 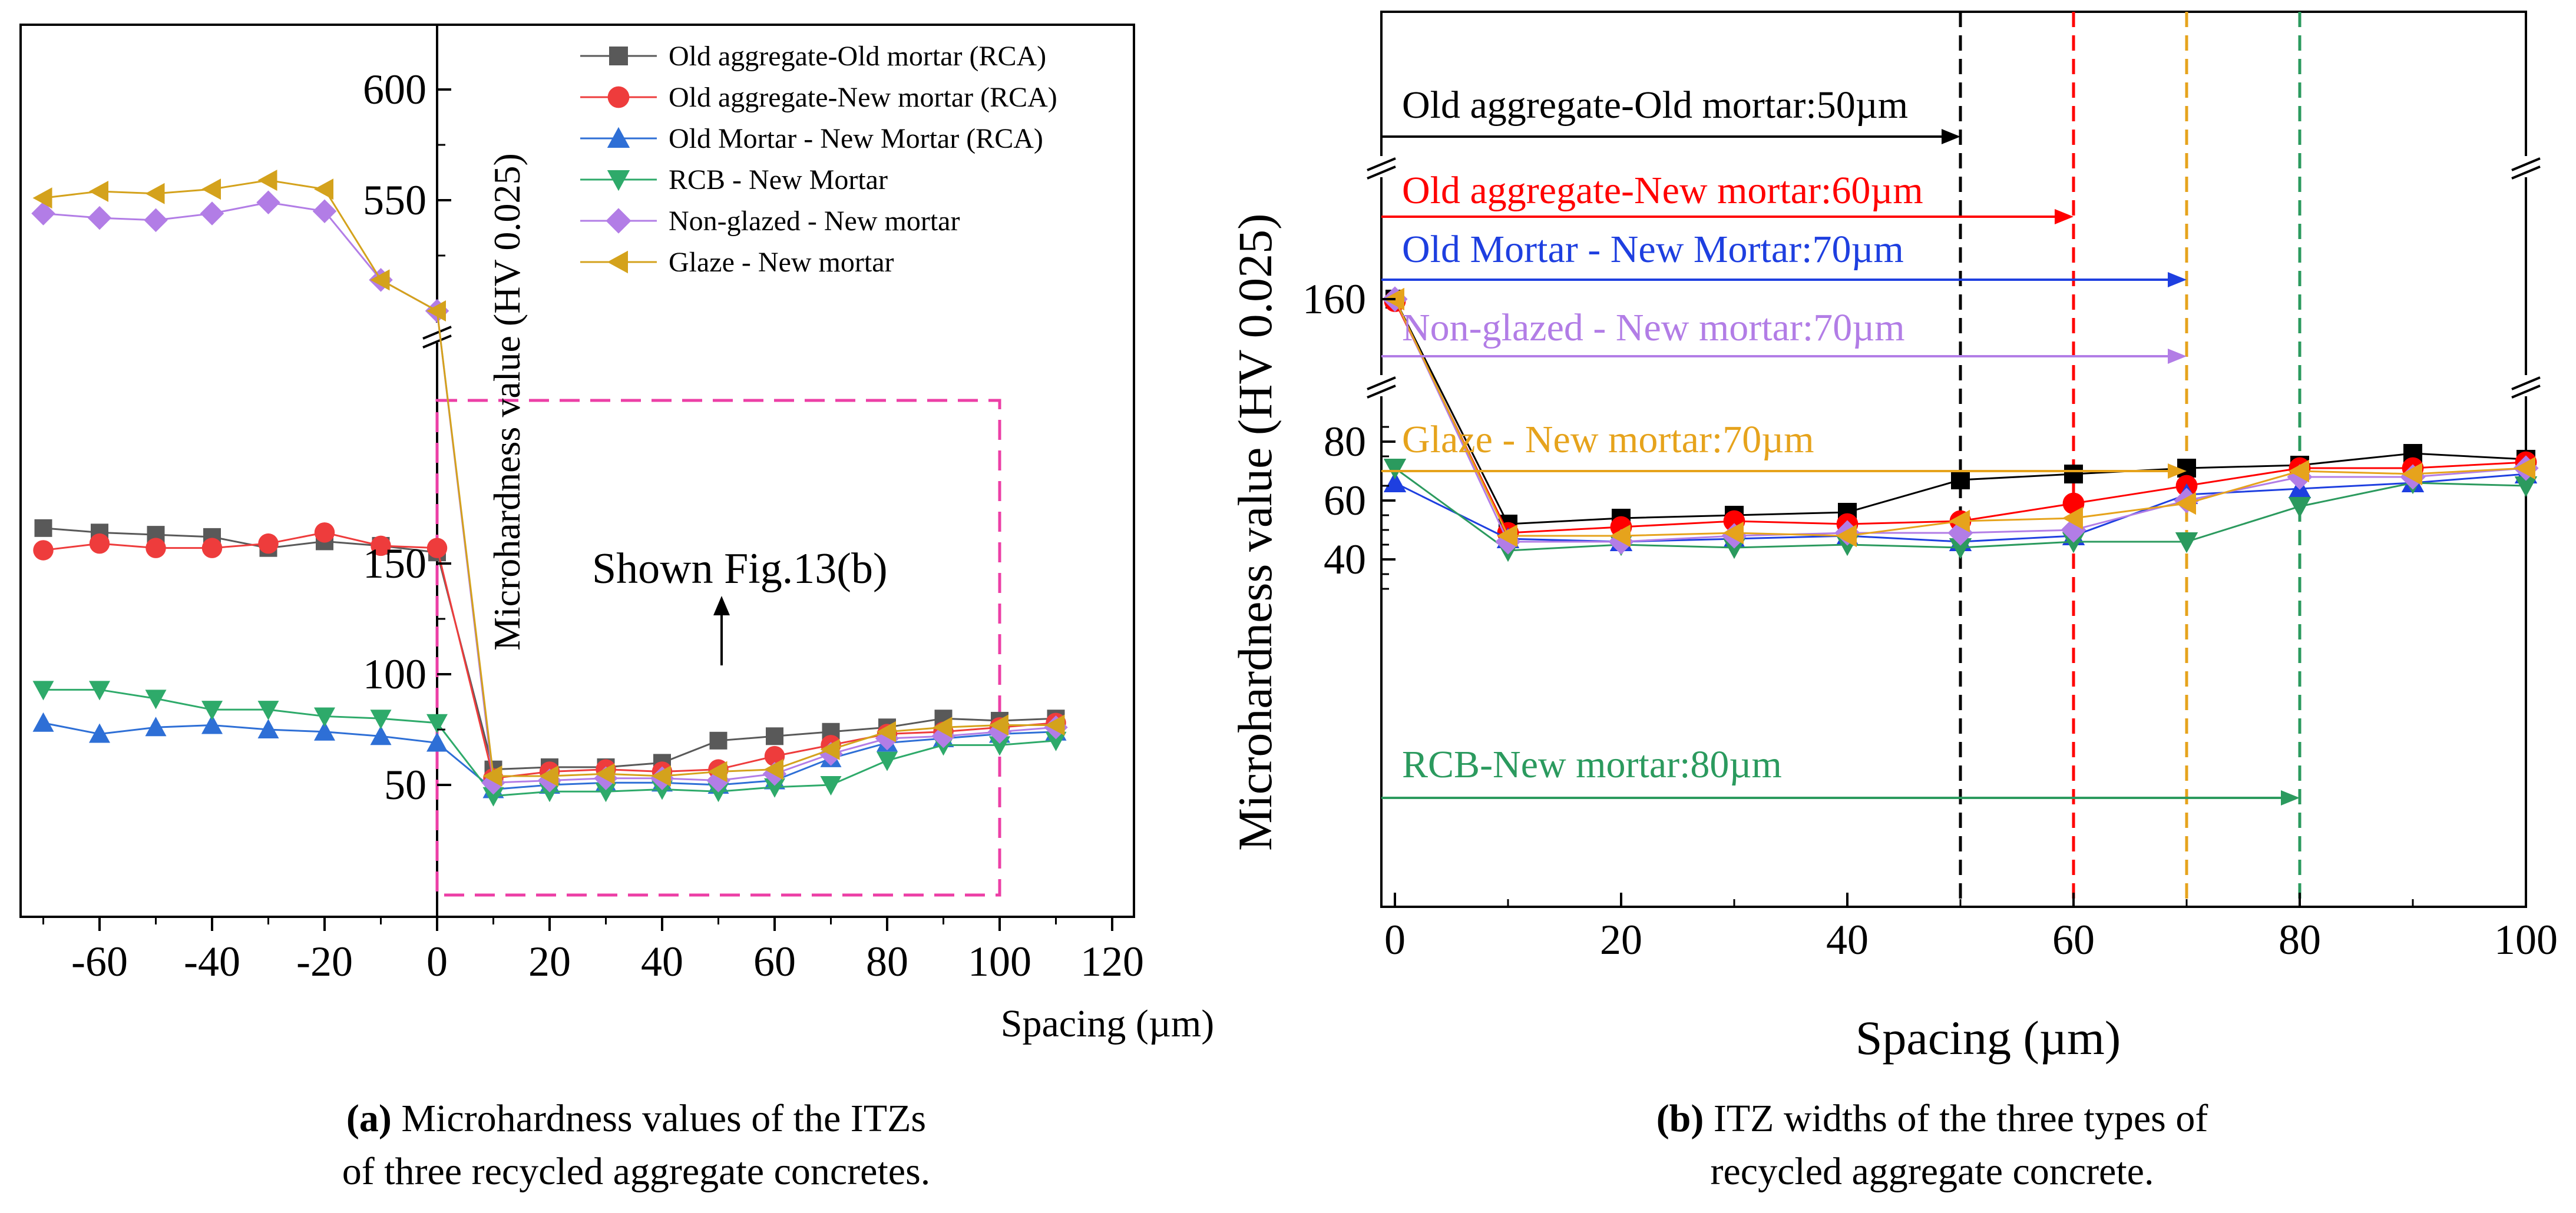 What do you see at coordinates (2073, 940) in the screenshot?
I see `chart-b-x-tick-label: 60` at bounding box center [2073, 940].